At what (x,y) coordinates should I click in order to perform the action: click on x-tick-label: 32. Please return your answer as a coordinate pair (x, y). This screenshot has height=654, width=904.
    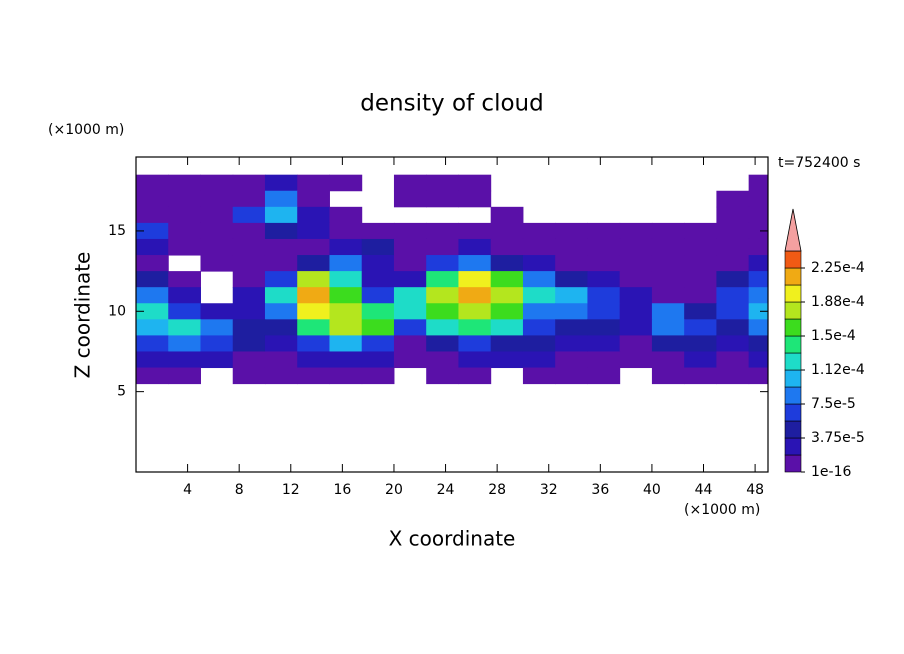
    Looking at the image, I should click on (549, 490).